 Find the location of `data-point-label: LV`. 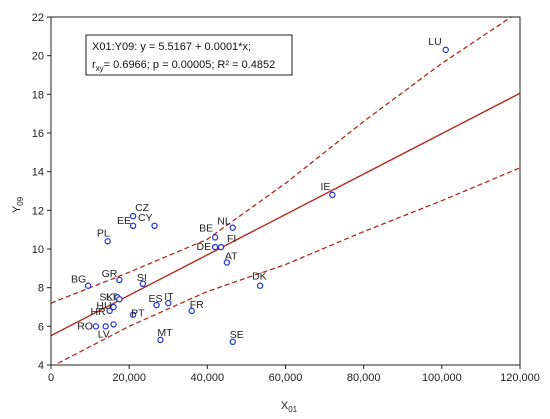

data-point-label: LV is located at coordinates (104, 334).